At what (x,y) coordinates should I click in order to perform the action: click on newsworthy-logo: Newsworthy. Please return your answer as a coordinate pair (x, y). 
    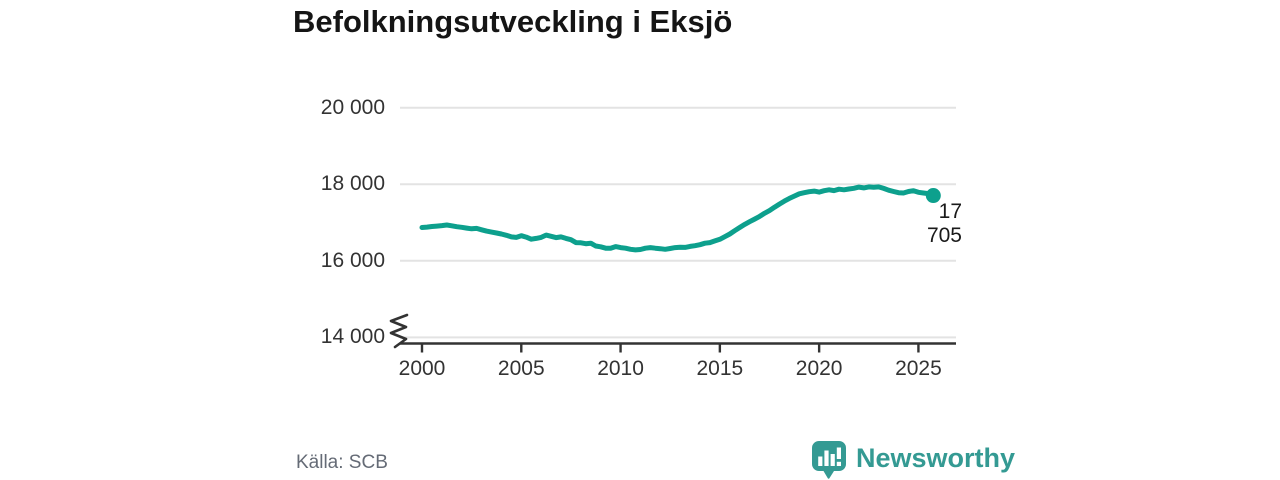
    Looking at the image, I should click on (913, 460).